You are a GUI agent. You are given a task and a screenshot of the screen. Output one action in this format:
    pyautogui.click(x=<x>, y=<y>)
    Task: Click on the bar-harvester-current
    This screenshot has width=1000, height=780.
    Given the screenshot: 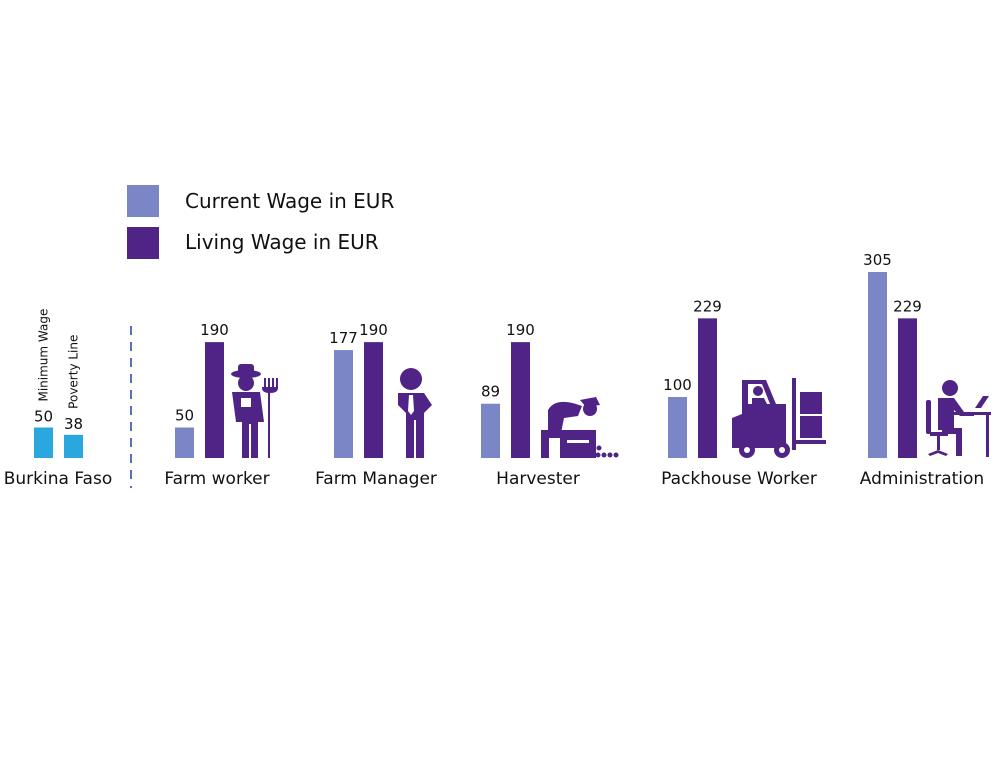 What is the action you would take?
    pyautogui.click(x=490, y=430)
    